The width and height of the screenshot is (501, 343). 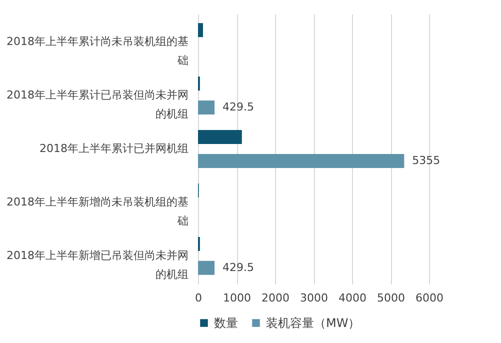 I want to click on y-tick-label: 2018年上半年累计已并网机组, so click(x=114, y=148).